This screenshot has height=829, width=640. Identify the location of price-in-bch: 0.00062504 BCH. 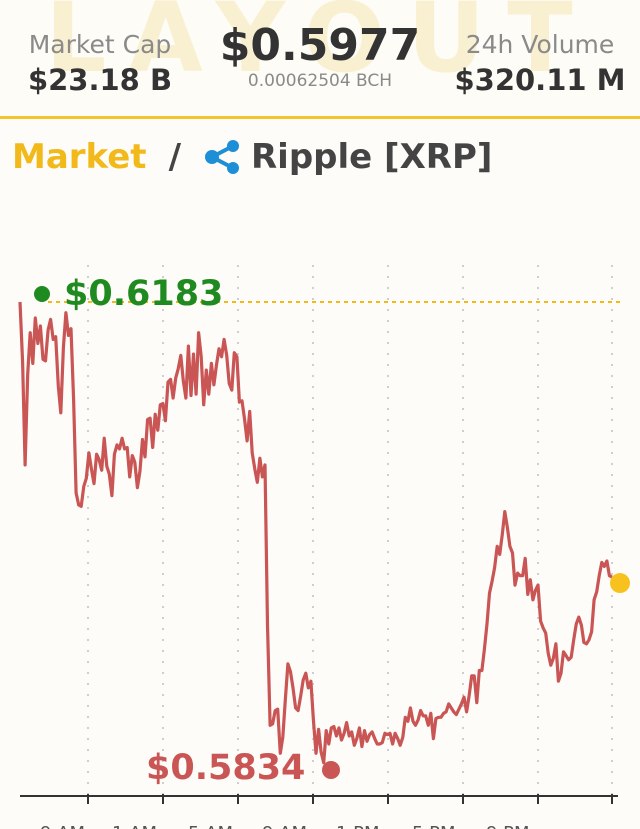
(320, 81).